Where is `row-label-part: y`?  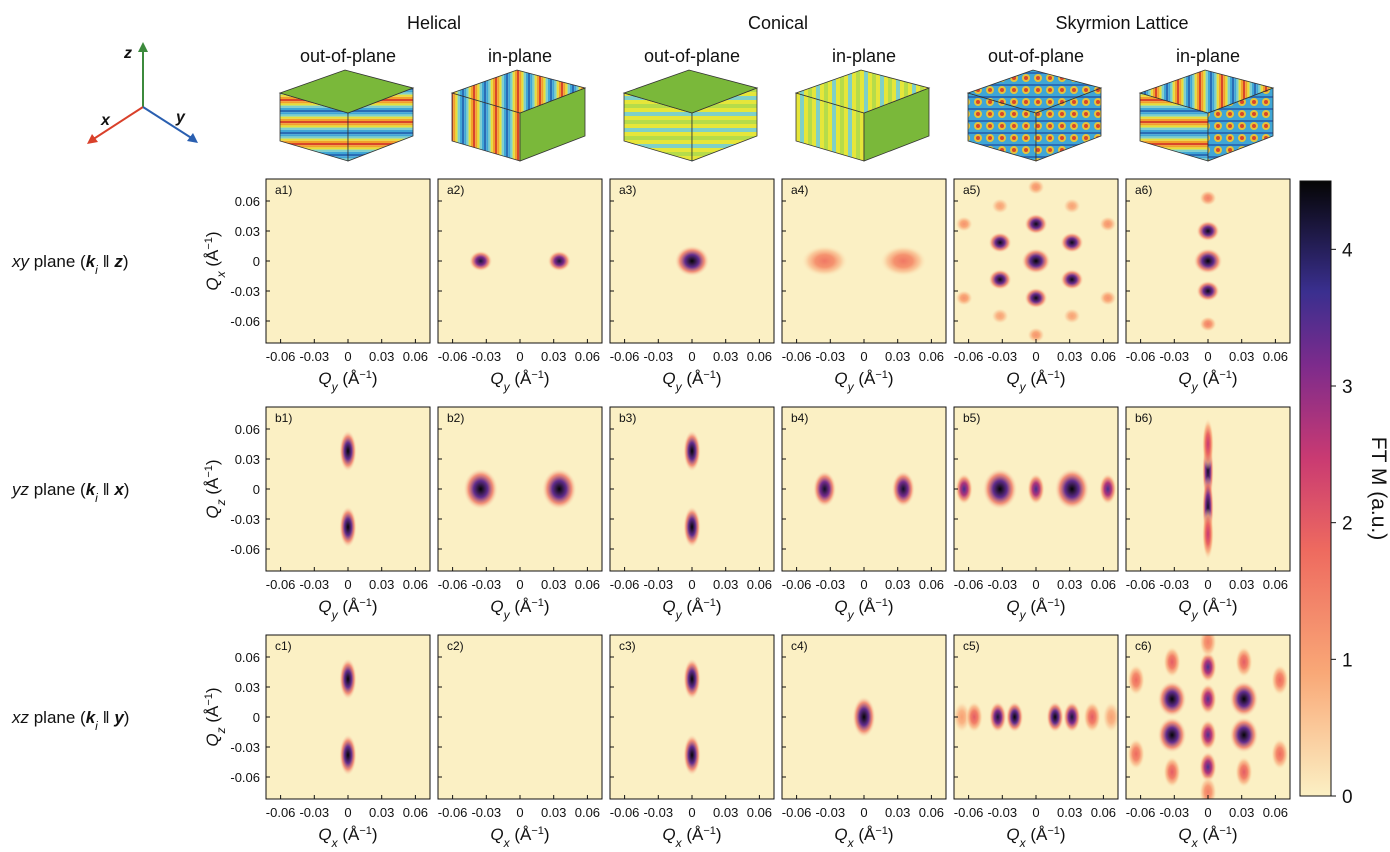
row-label-part: y is located at coordinates (119, 717).